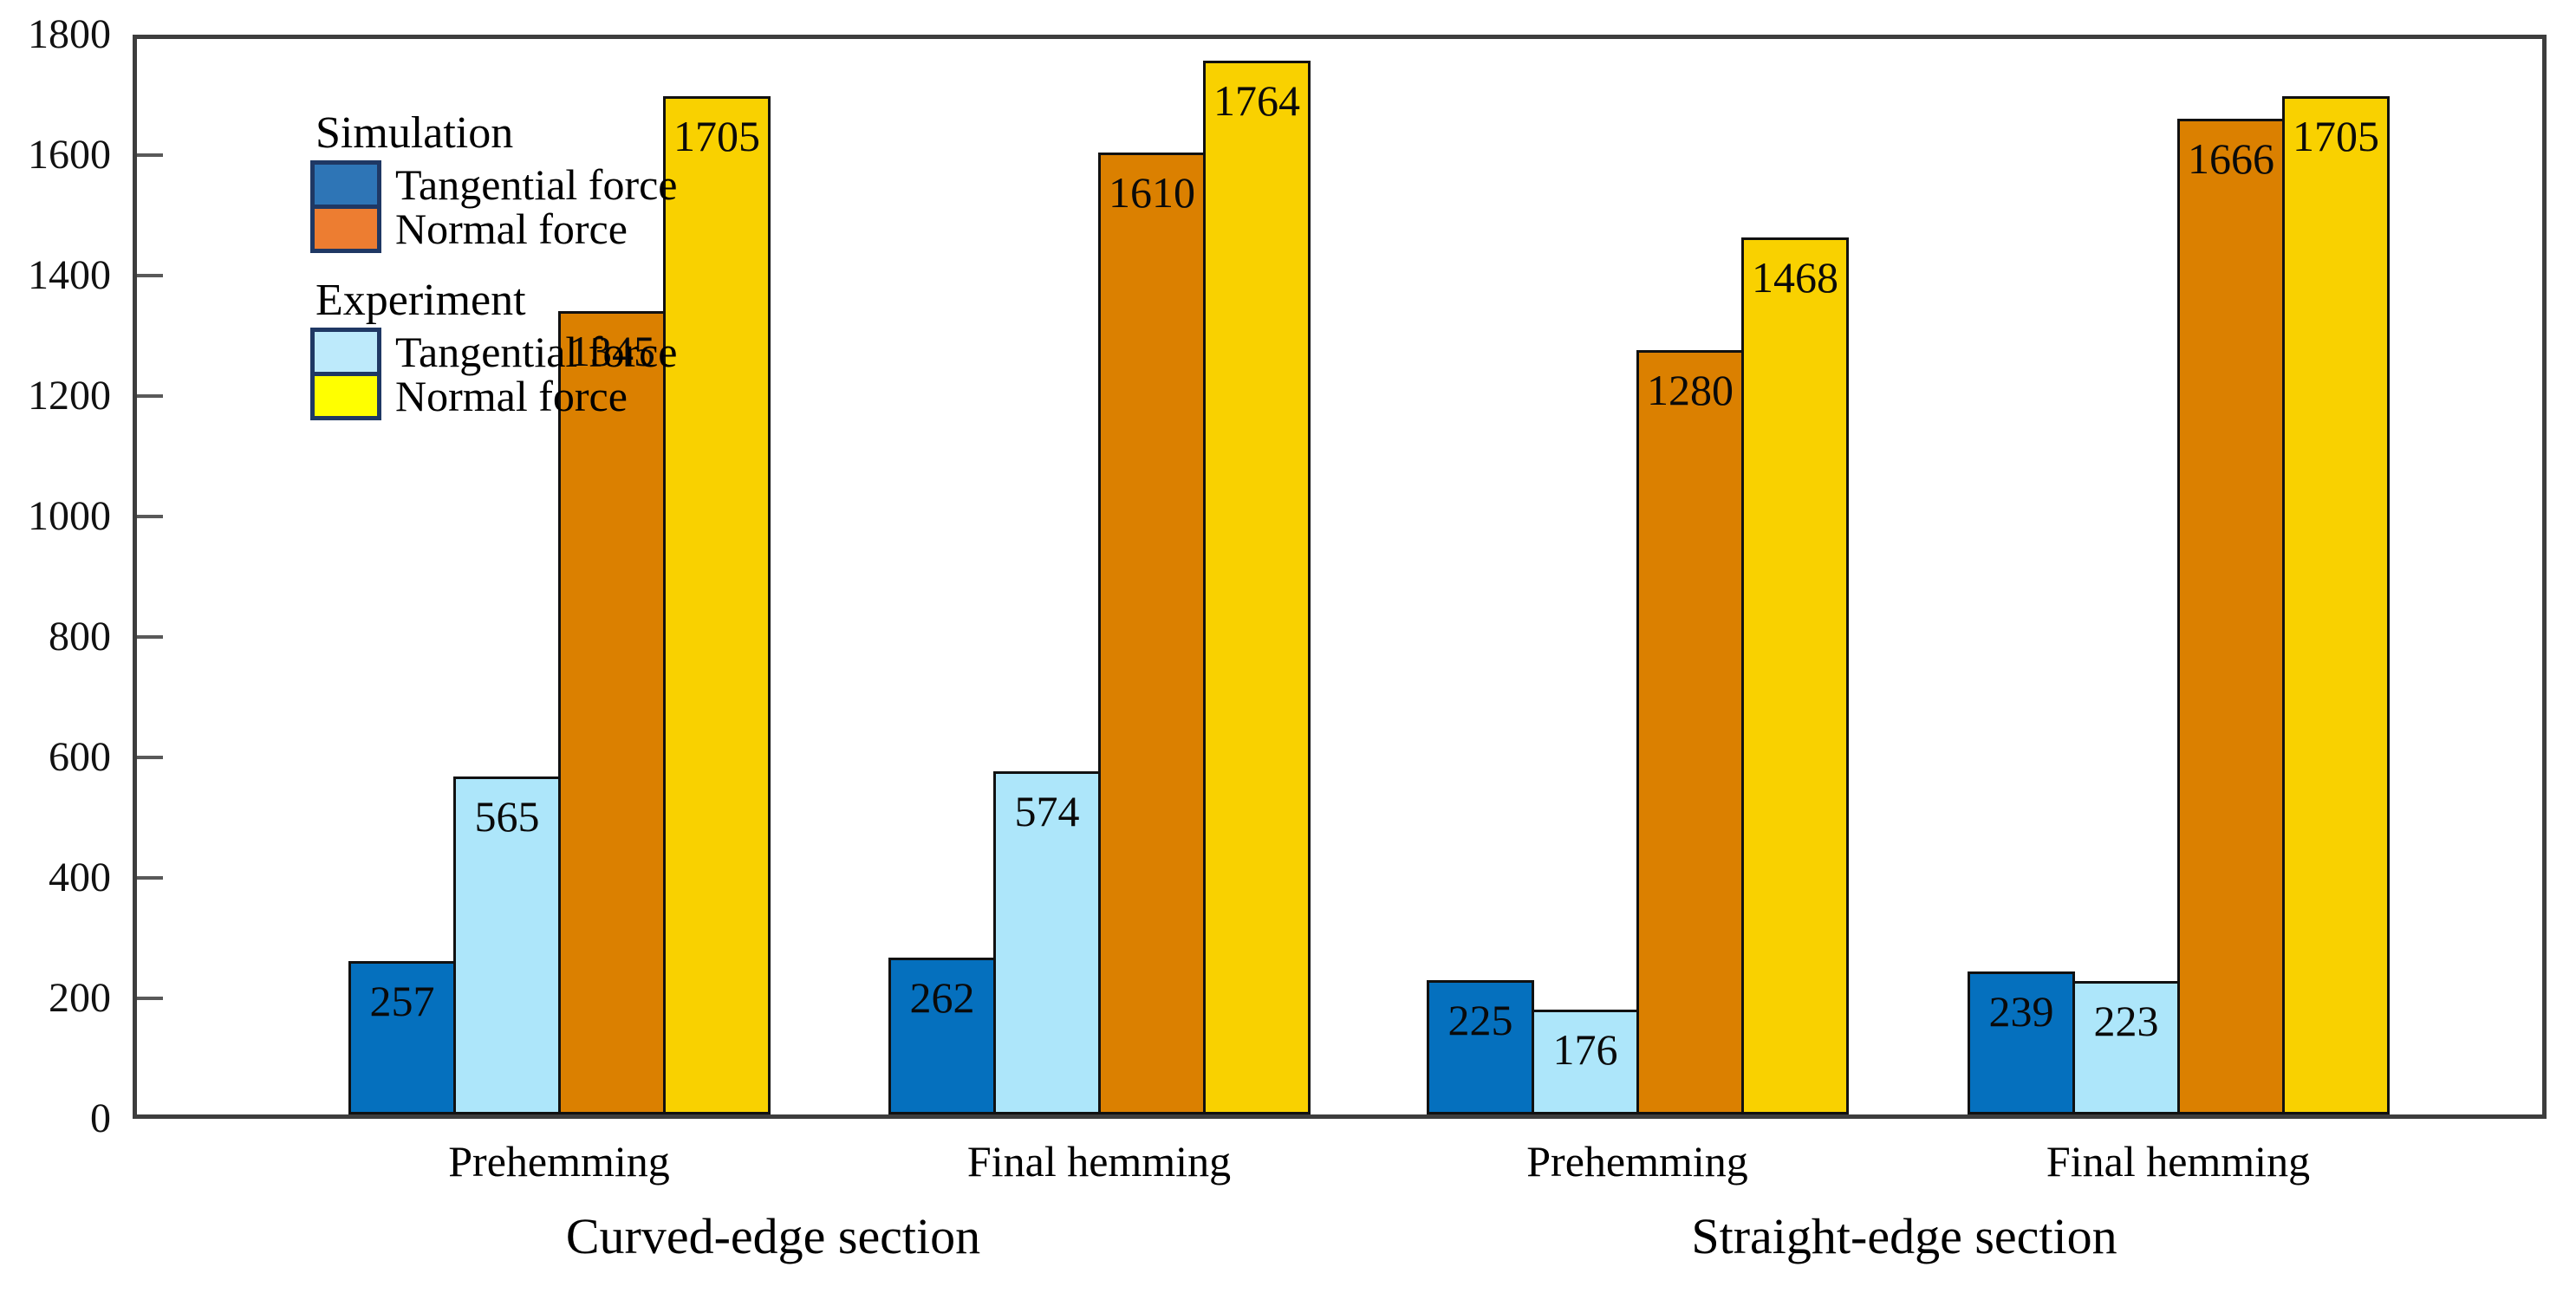 This screenshot has width=2576, height=1293. What do you see at coordinates (612, 350) in the screenshot?
I see `bar-value-label: 1345` at bounding box center [612, 350].